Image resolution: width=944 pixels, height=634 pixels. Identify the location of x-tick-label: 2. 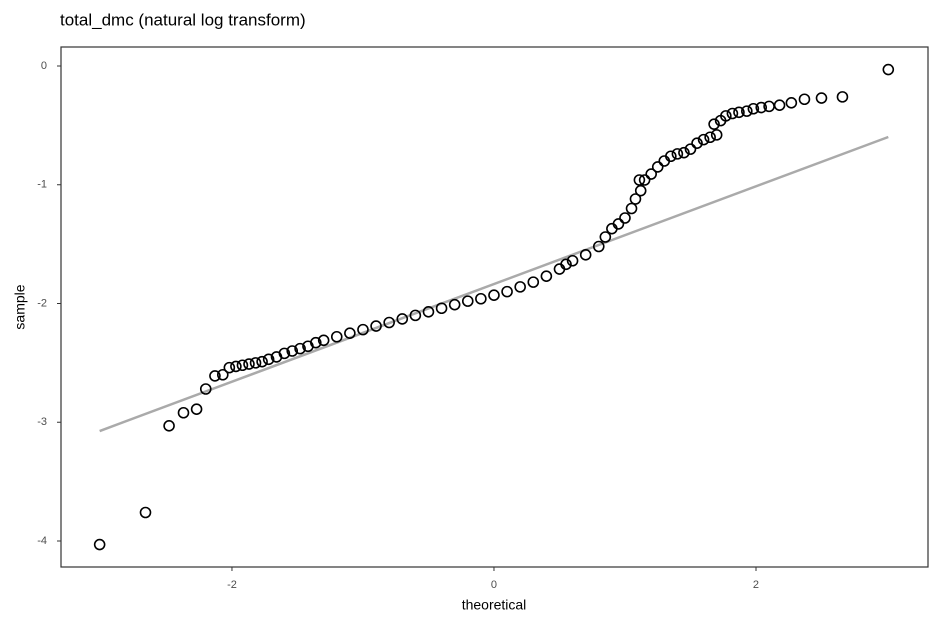
(756, 585).